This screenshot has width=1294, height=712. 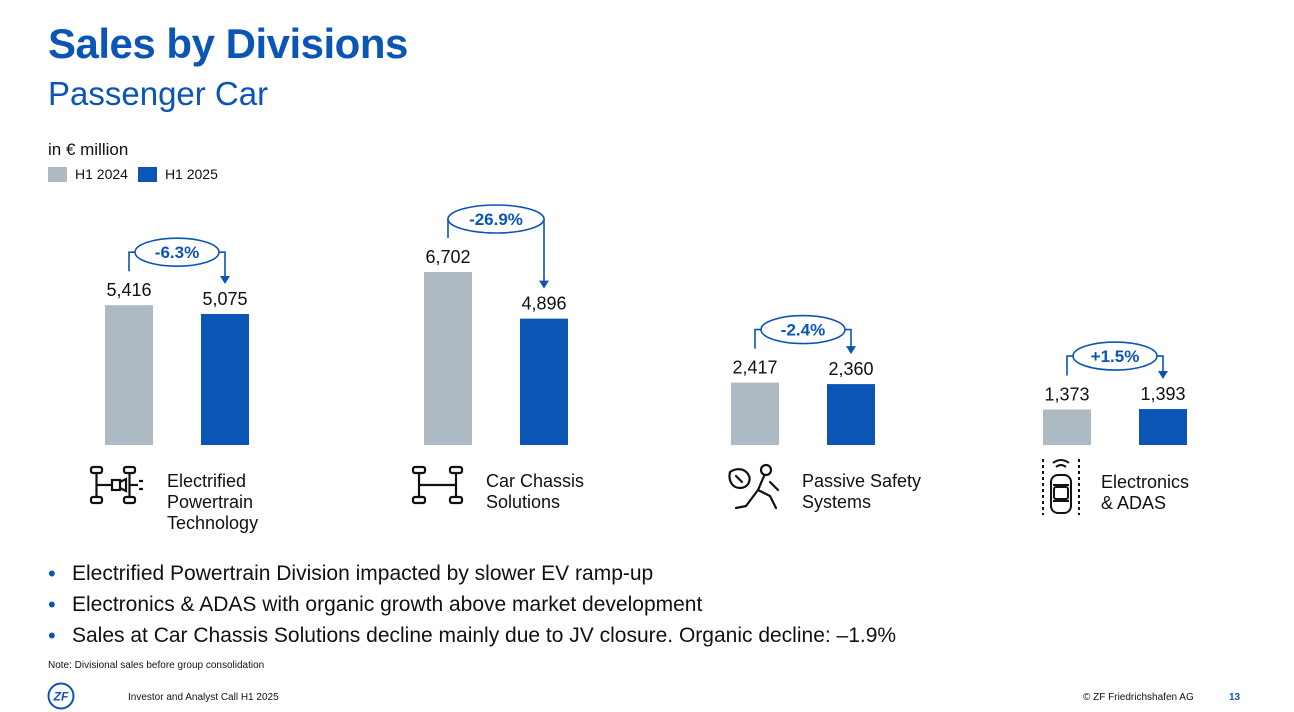 I want to click on legend-item-h1-2025: H1 2025, so click(x=177, y=174).